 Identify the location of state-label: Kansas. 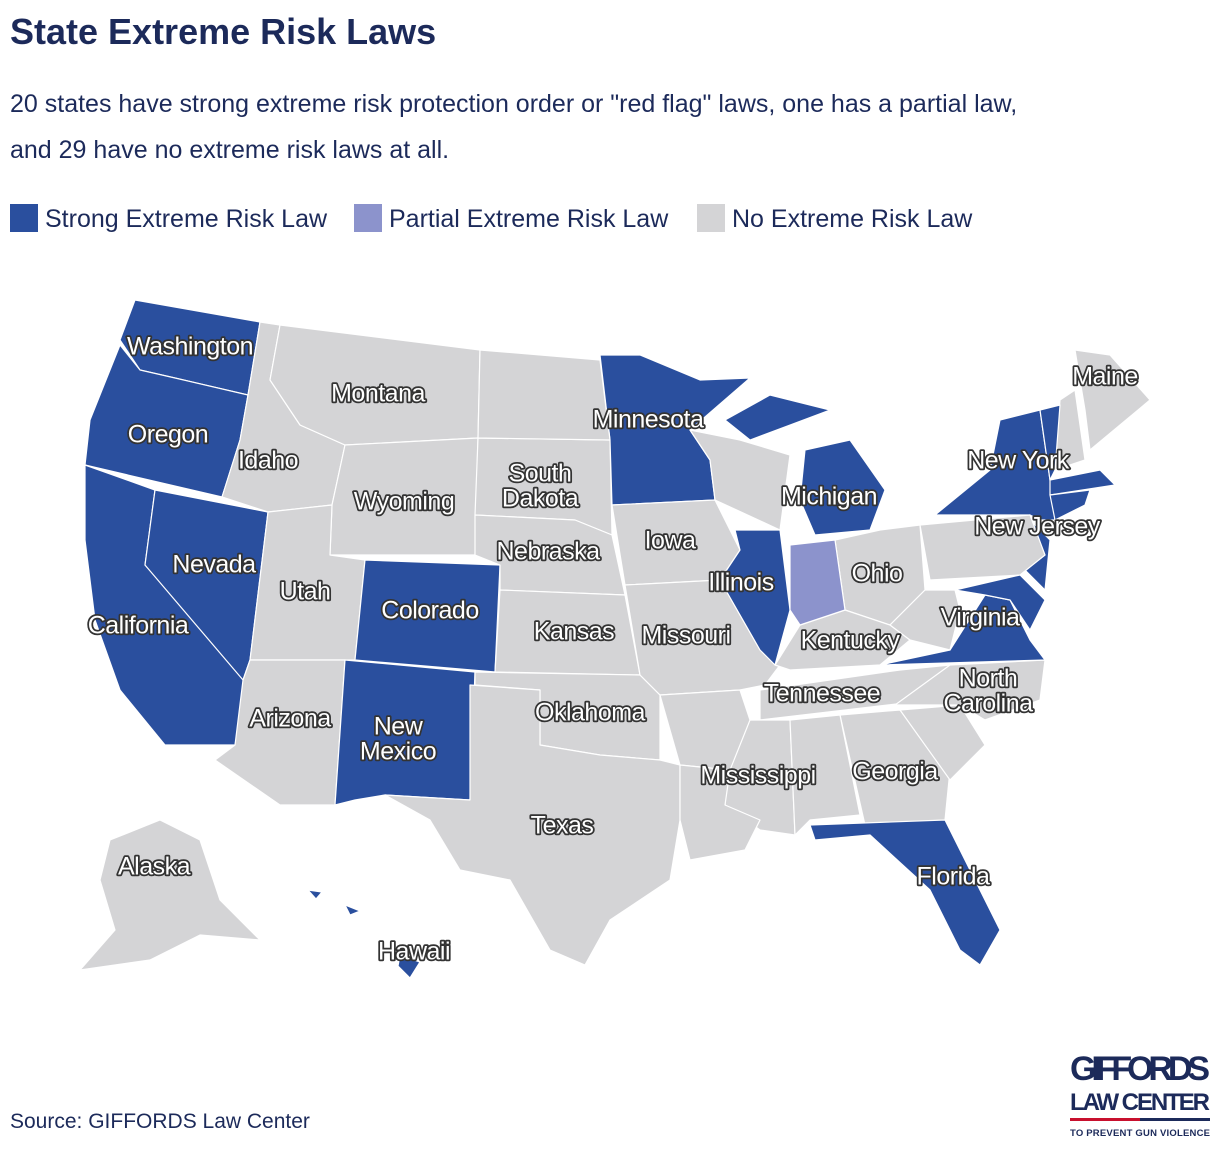
(574, 632).